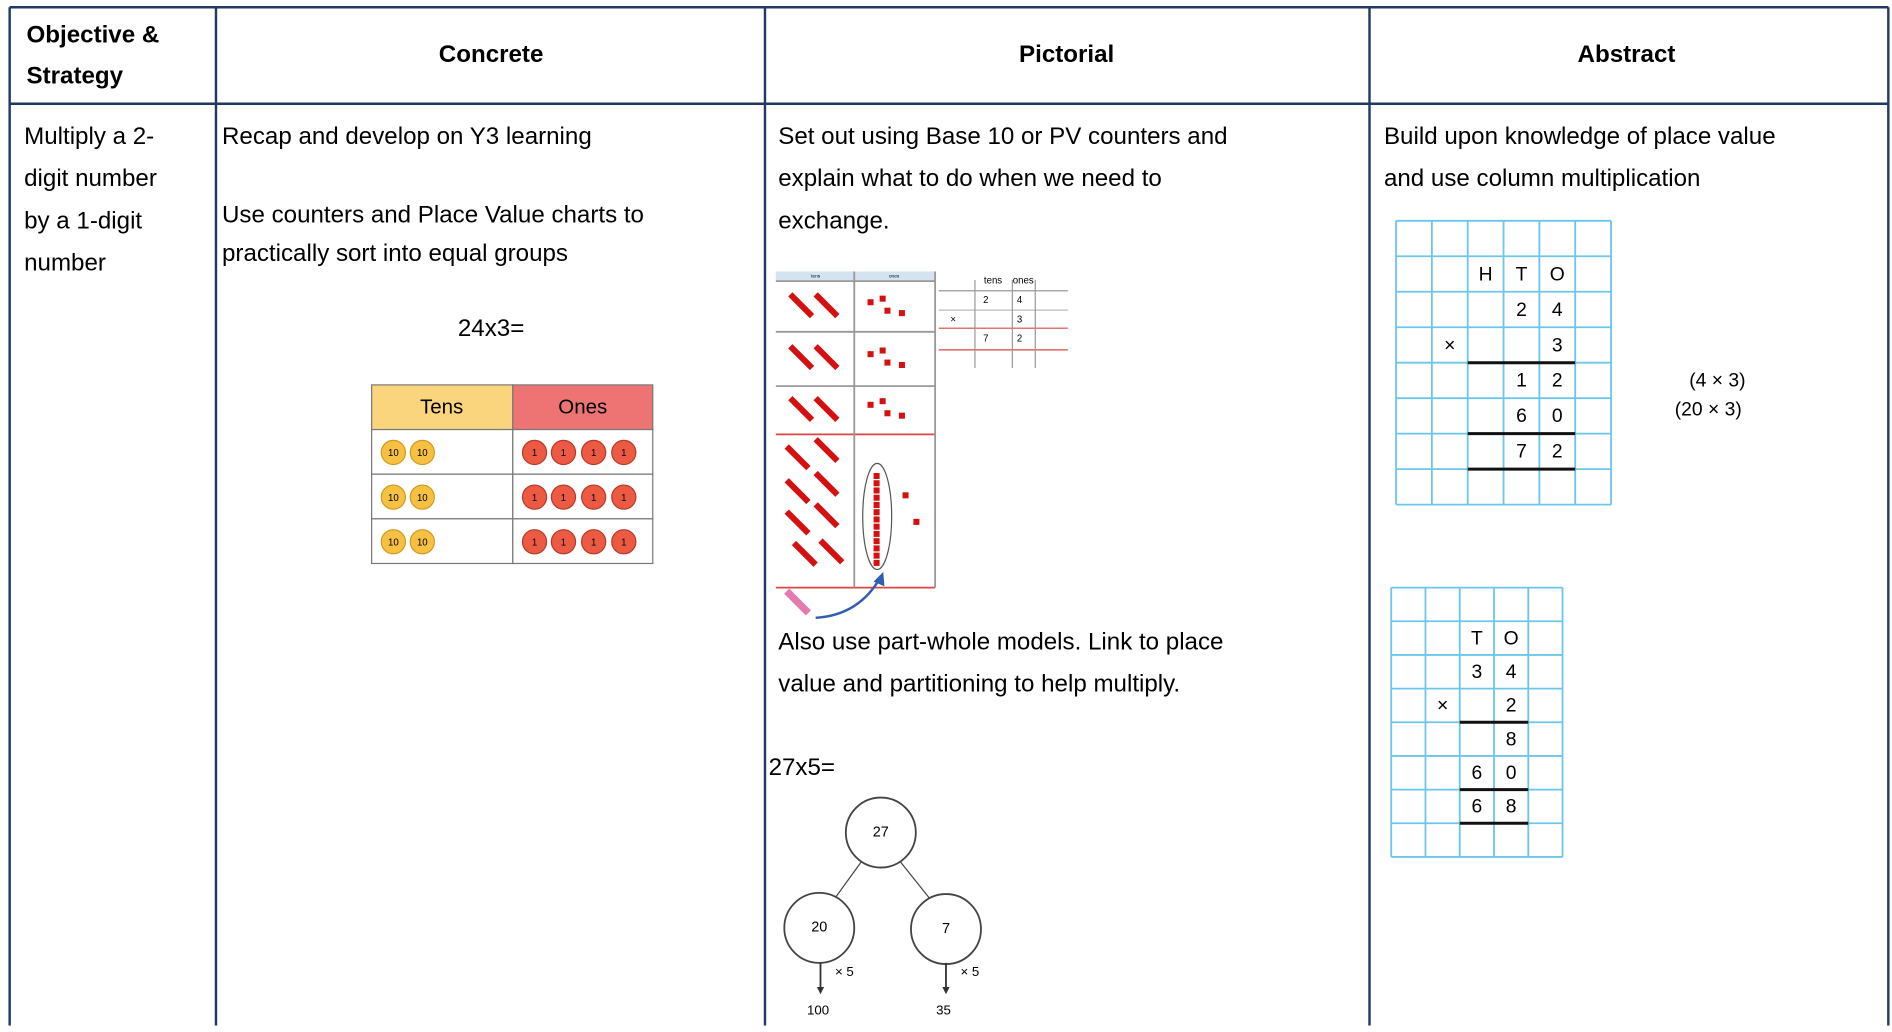 This screenshot has width=1892, height=1032. I want to click on paragraph: value and partitioning to help multiply., so click(979, 684).